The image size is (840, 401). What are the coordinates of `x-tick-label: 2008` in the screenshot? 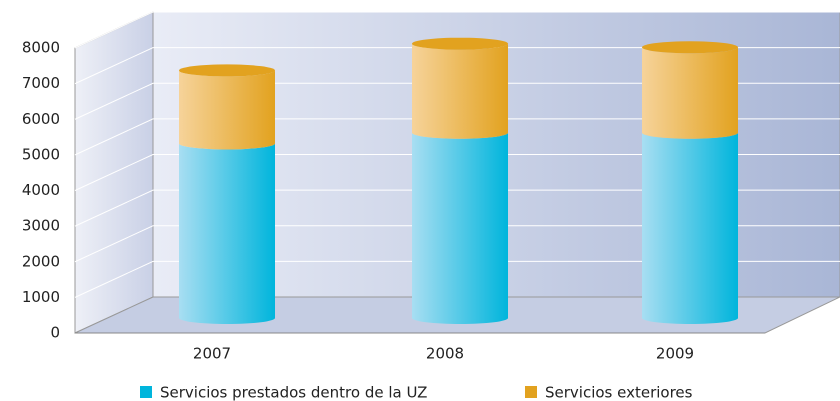 It's located at (445, 354).